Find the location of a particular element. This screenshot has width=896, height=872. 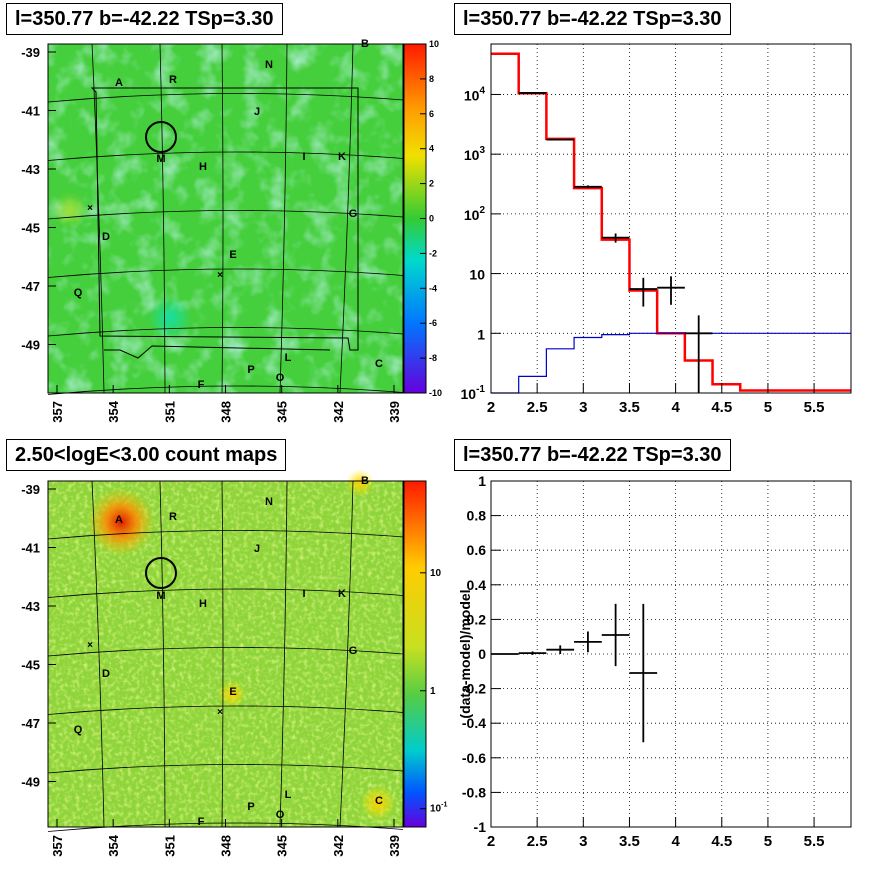

x-tick-label: 2.5 is located at coordinates (537, 841).